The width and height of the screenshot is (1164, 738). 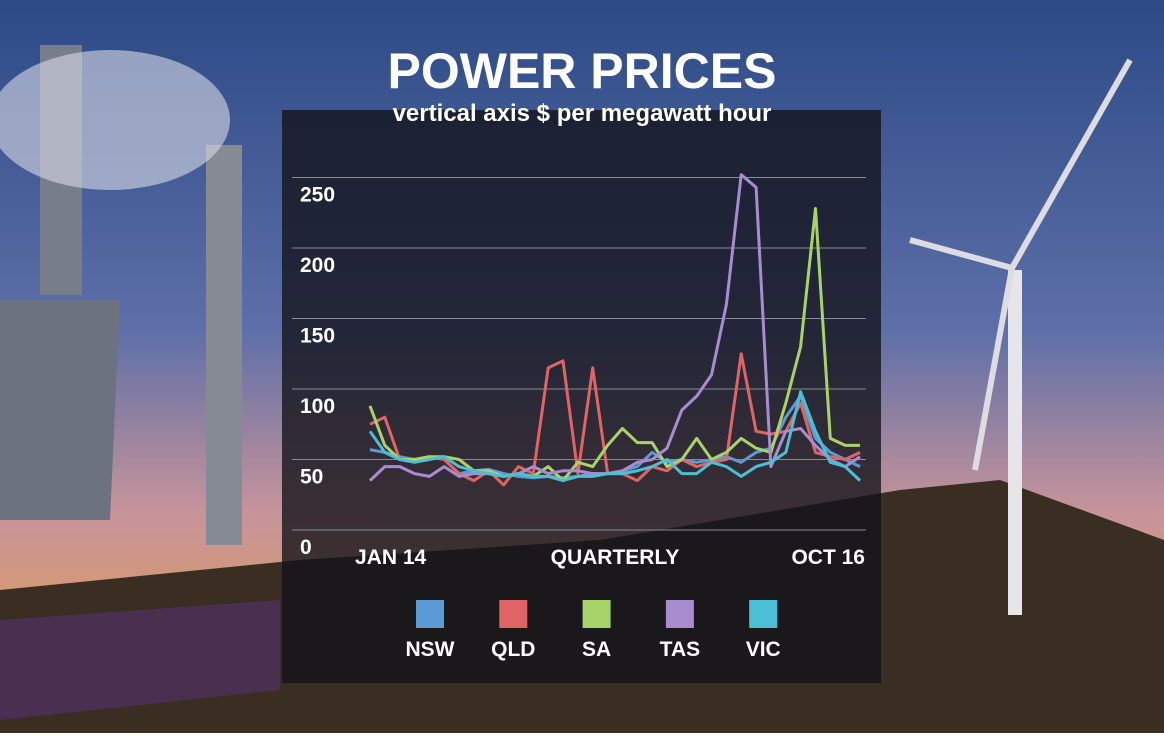 What do you see at coordinates (513, 649) in the screenshot?
I see `legend-label: QLD` at bounding box center [513, 649].